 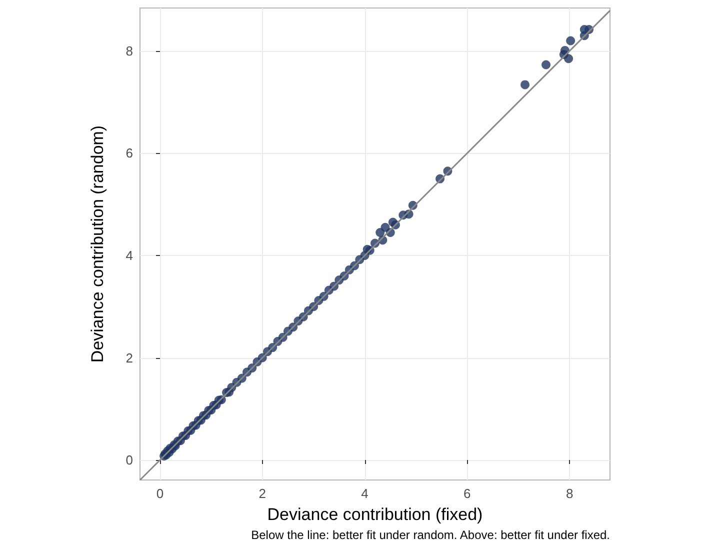 What do you see at coordinates (160, 493) in the screenshot?
I see `x-tick-label: 0` at bounding box center [160, 493].